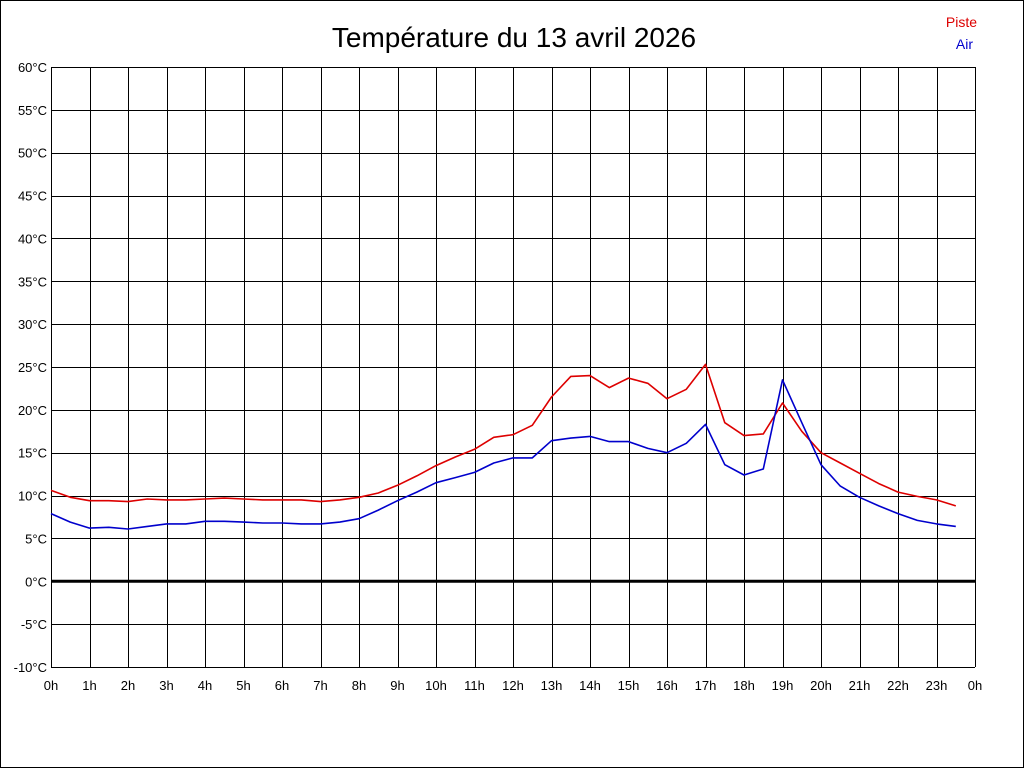 The height and width of the screenshot is (769, 1024). Describe the element at coordinates (32, 281) in the screenshot. I see `y-tick-label: 35°C` at that location.